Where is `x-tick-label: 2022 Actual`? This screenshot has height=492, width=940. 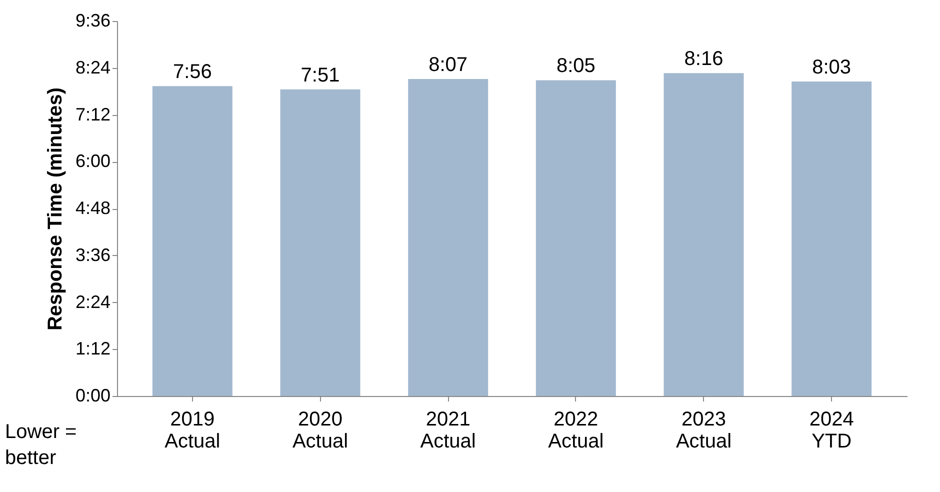 x-tick-label: 2022 Actual is located at coordinates (576, 430).